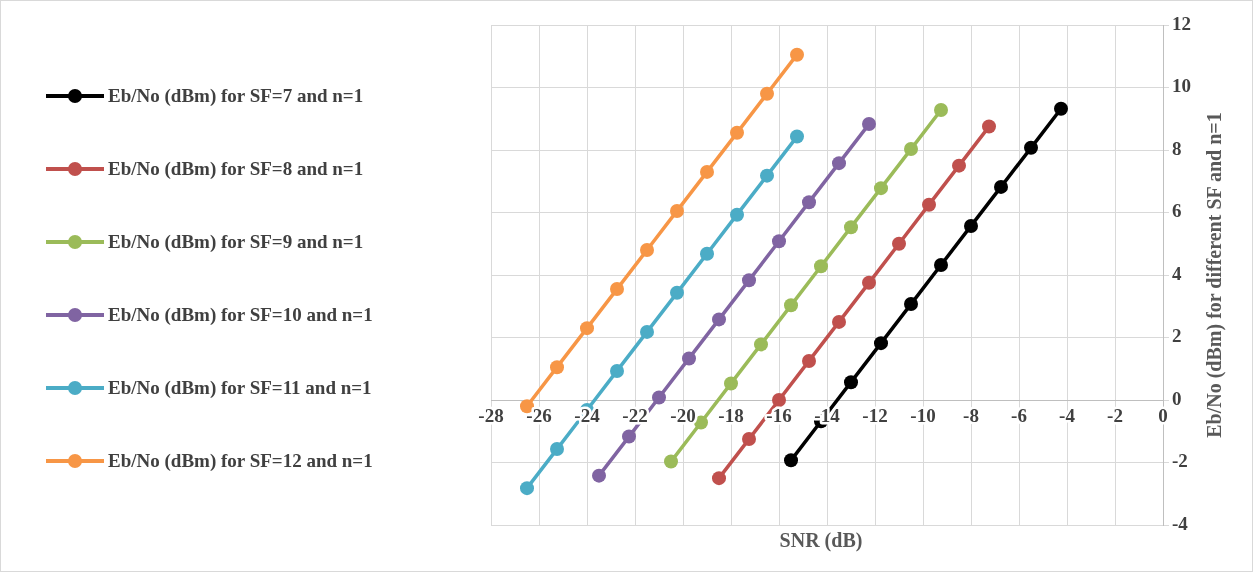  I want to click on y-tick-label: -4, so click(1180, 523).